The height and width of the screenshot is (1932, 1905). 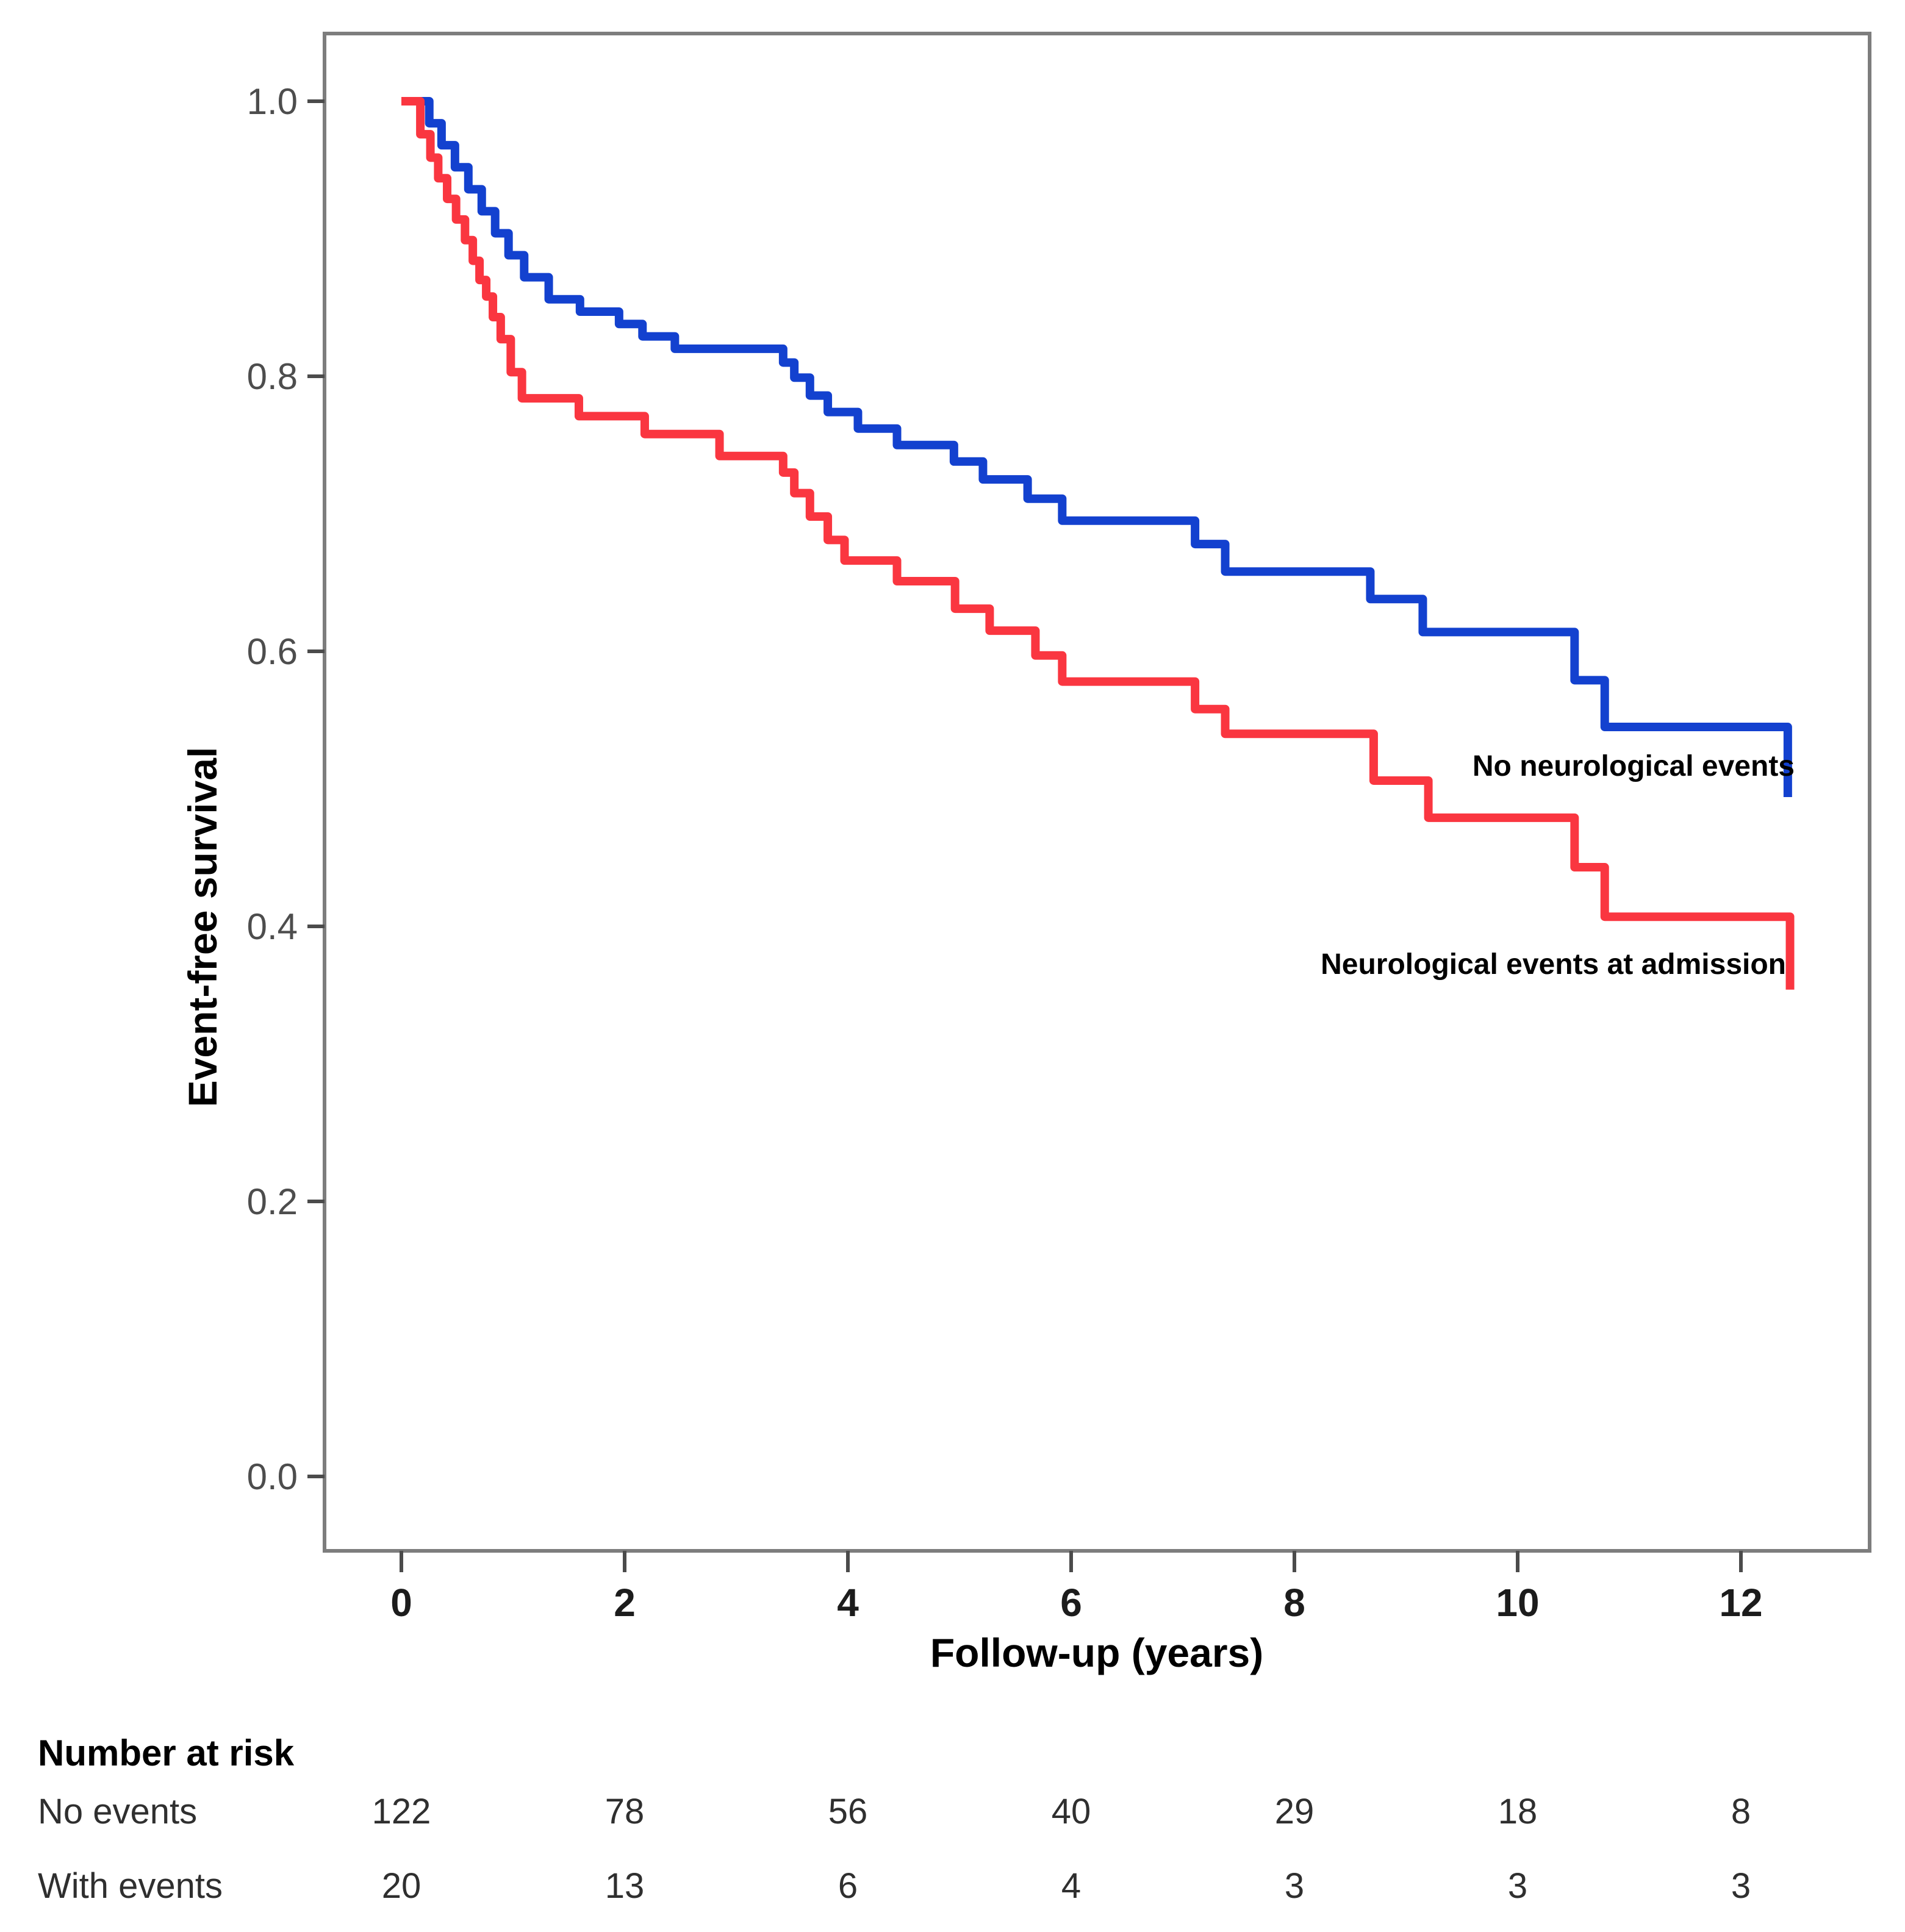 I want to click on y-axis-title: Event-free survival, so click(x=202, y=927).